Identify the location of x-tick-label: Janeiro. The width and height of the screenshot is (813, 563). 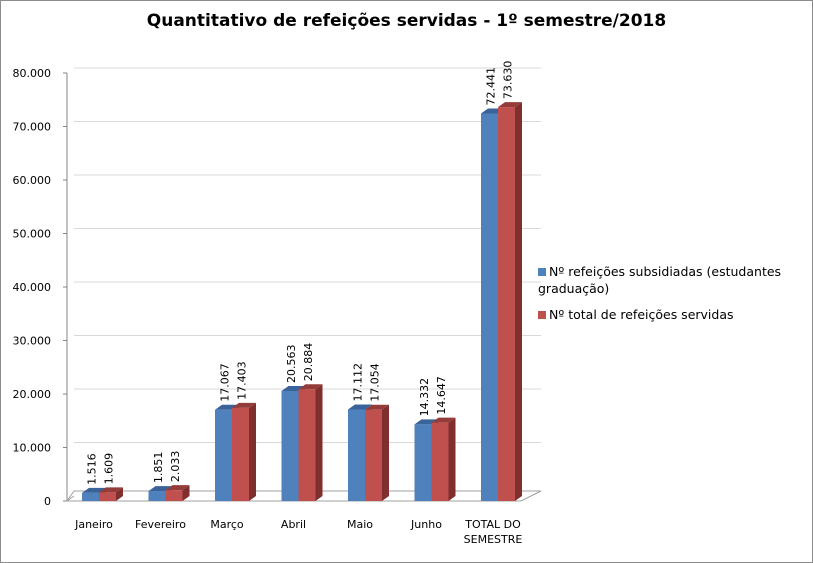
(93, 524).